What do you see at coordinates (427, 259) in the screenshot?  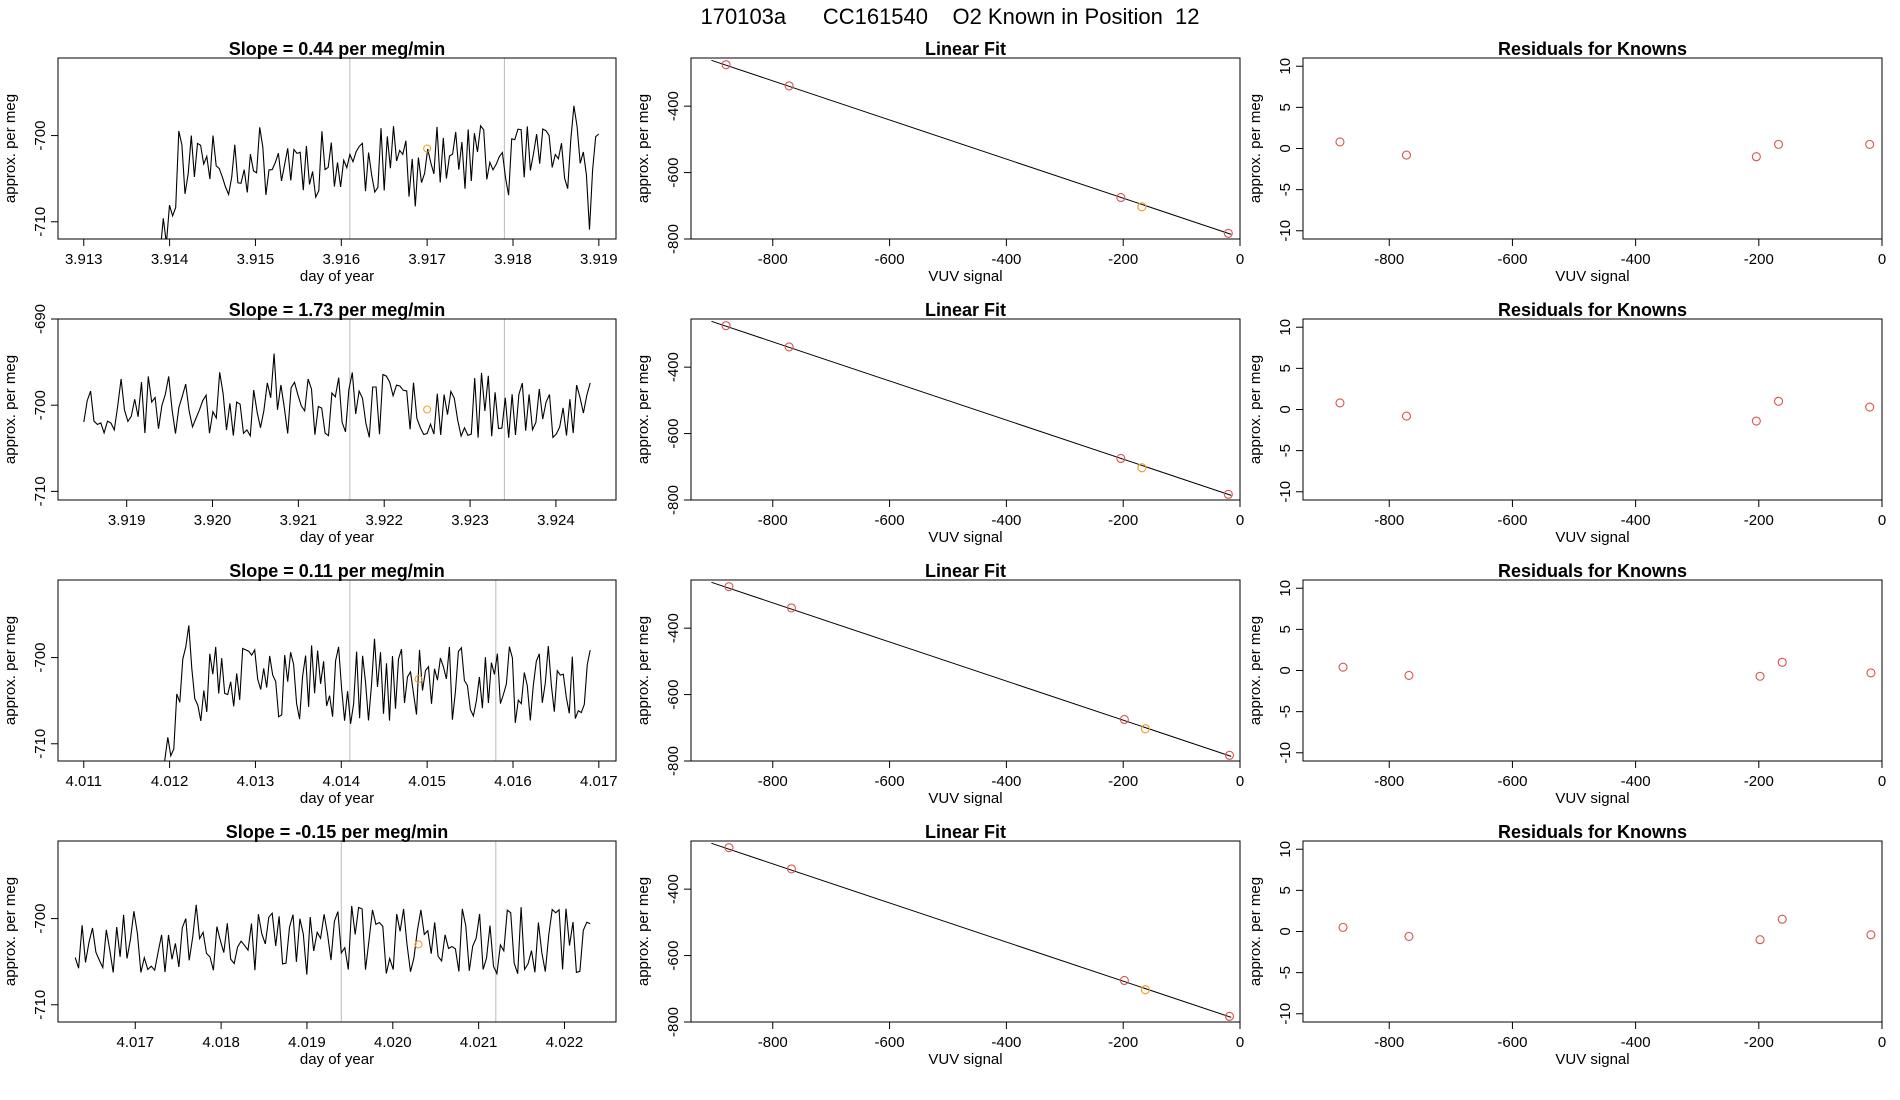 I see `x-tick-label: 3.917` at bounding box center [427, 259].